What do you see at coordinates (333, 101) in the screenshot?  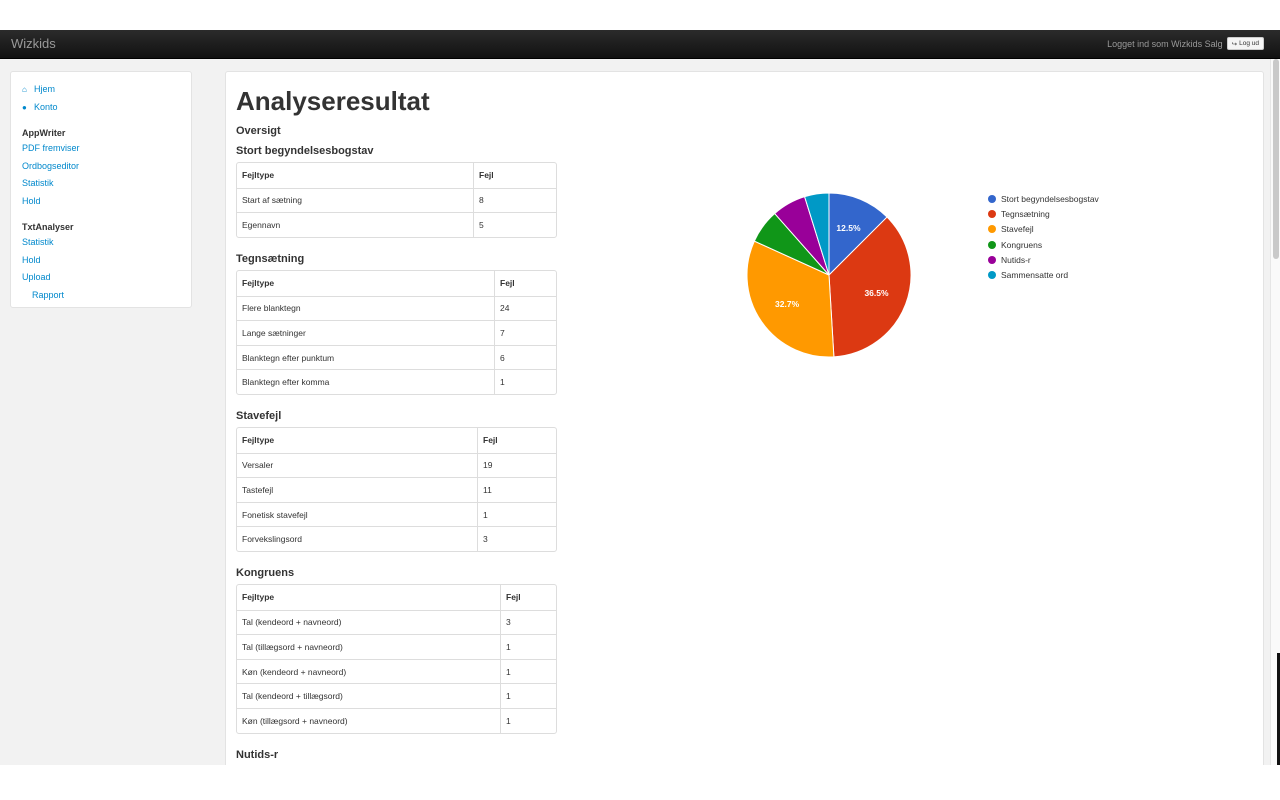 I see `page-title: Analyseresultat` at bounding box center [333, 101].